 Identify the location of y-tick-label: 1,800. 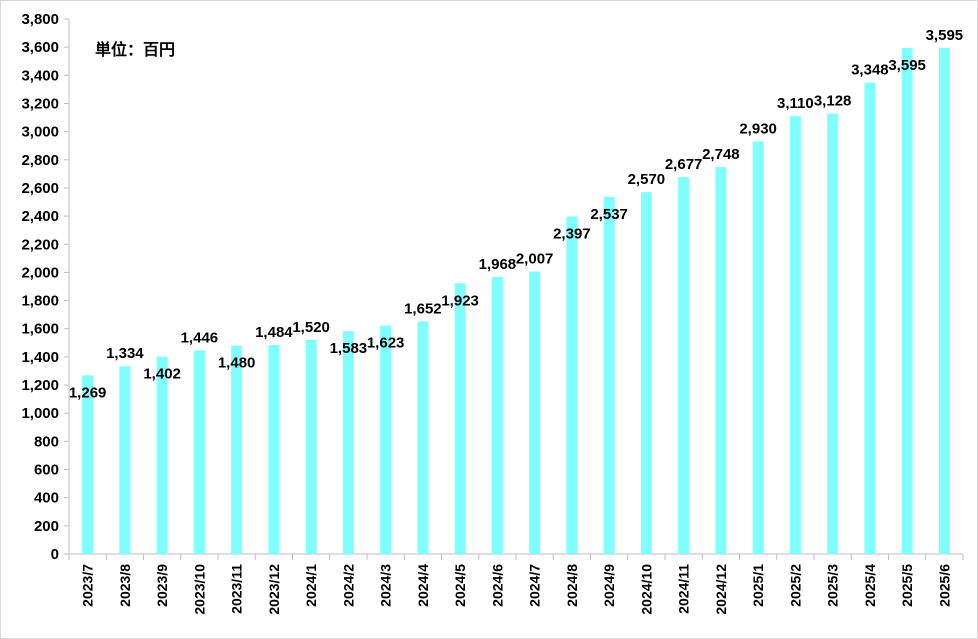
(40, 301).